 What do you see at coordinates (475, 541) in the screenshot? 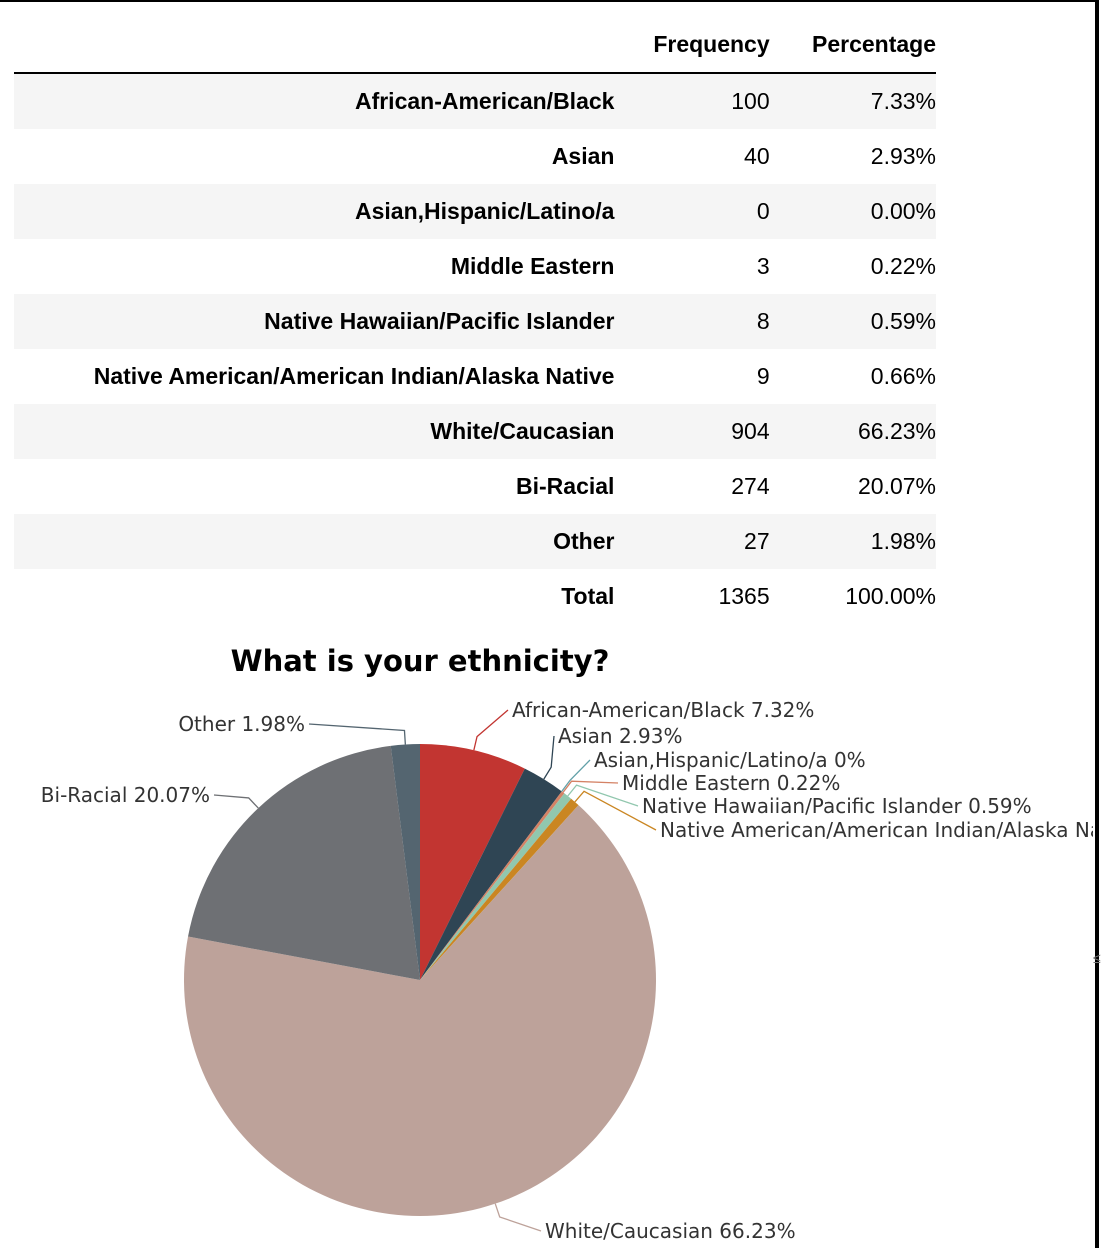
I see `table-row: Other 27 1.98%` at bounding box center [475, 541].